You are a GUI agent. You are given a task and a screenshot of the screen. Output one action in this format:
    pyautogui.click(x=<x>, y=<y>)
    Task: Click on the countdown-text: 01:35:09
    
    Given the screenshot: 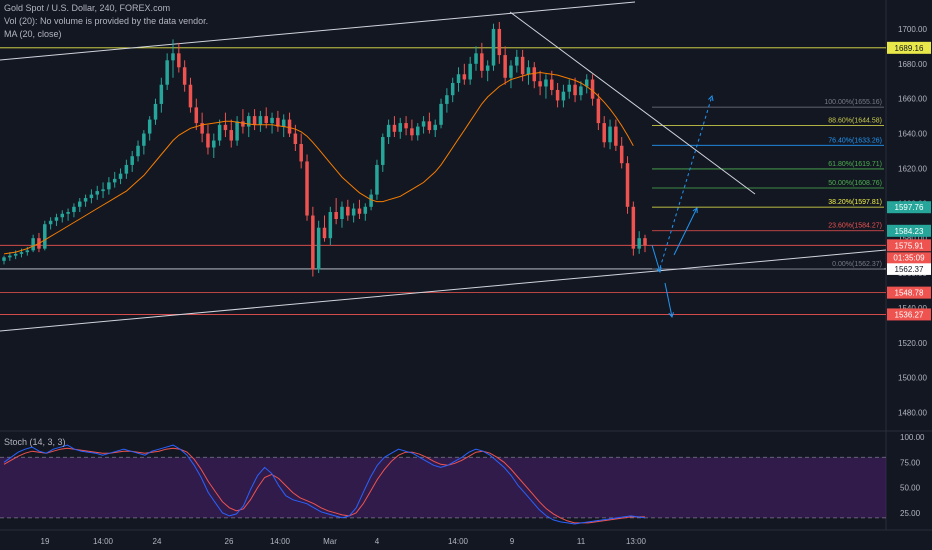 What is the action you would take?
    pyautogui.click(x=909, y=257)
    